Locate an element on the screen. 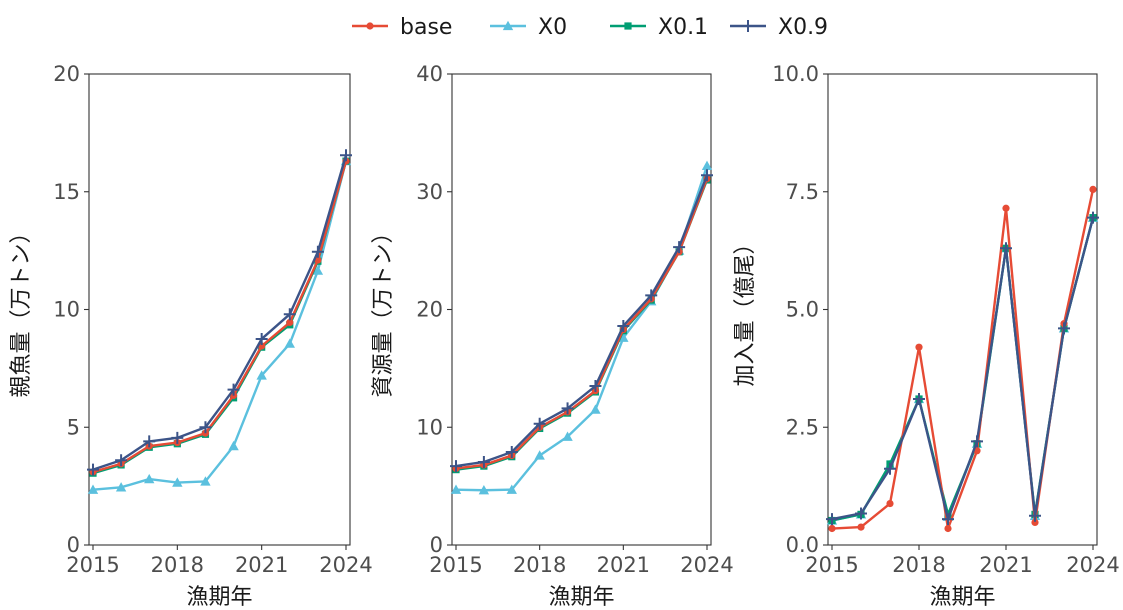 Image resolution: width=1123 pixels, height=610 pixels. y-axis-title: 親魚量（万トン） is located at coordinates (21, 309).